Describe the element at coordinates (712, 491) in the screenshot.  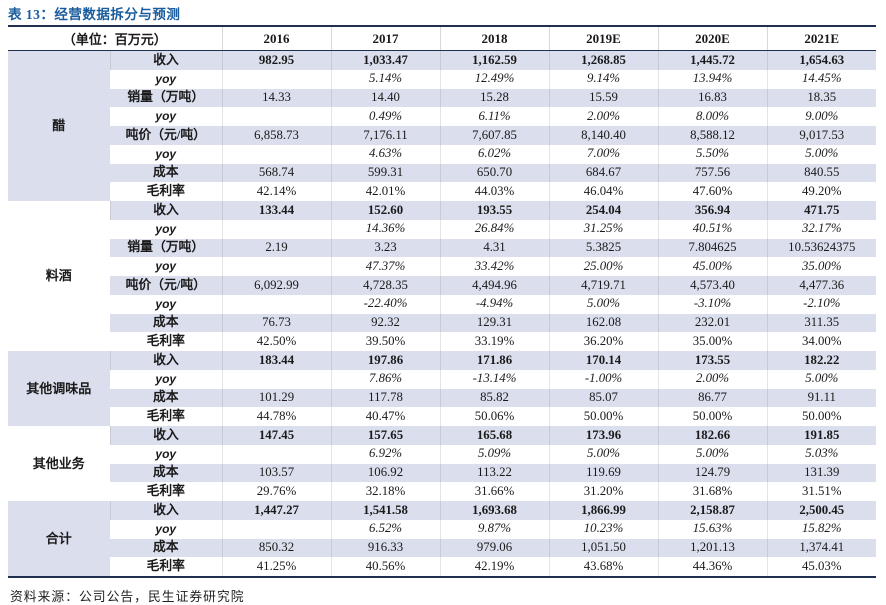
I see `value-cell: 31.68%` at that location.